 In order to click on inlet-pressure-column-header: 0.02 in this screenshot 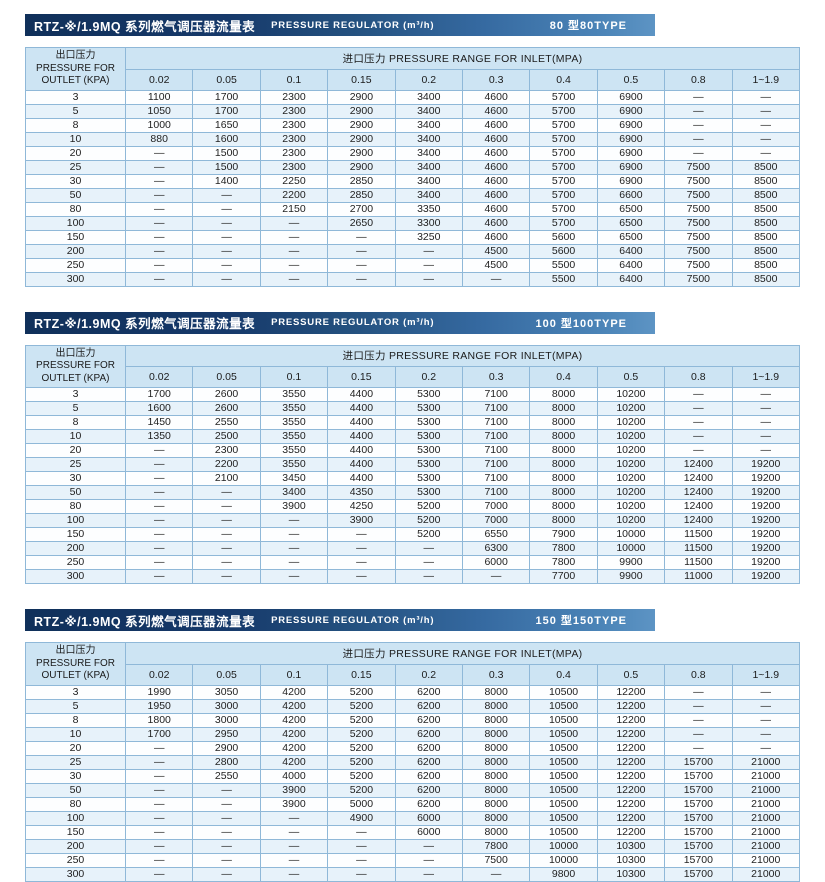, I will do `click(159, 79)`.